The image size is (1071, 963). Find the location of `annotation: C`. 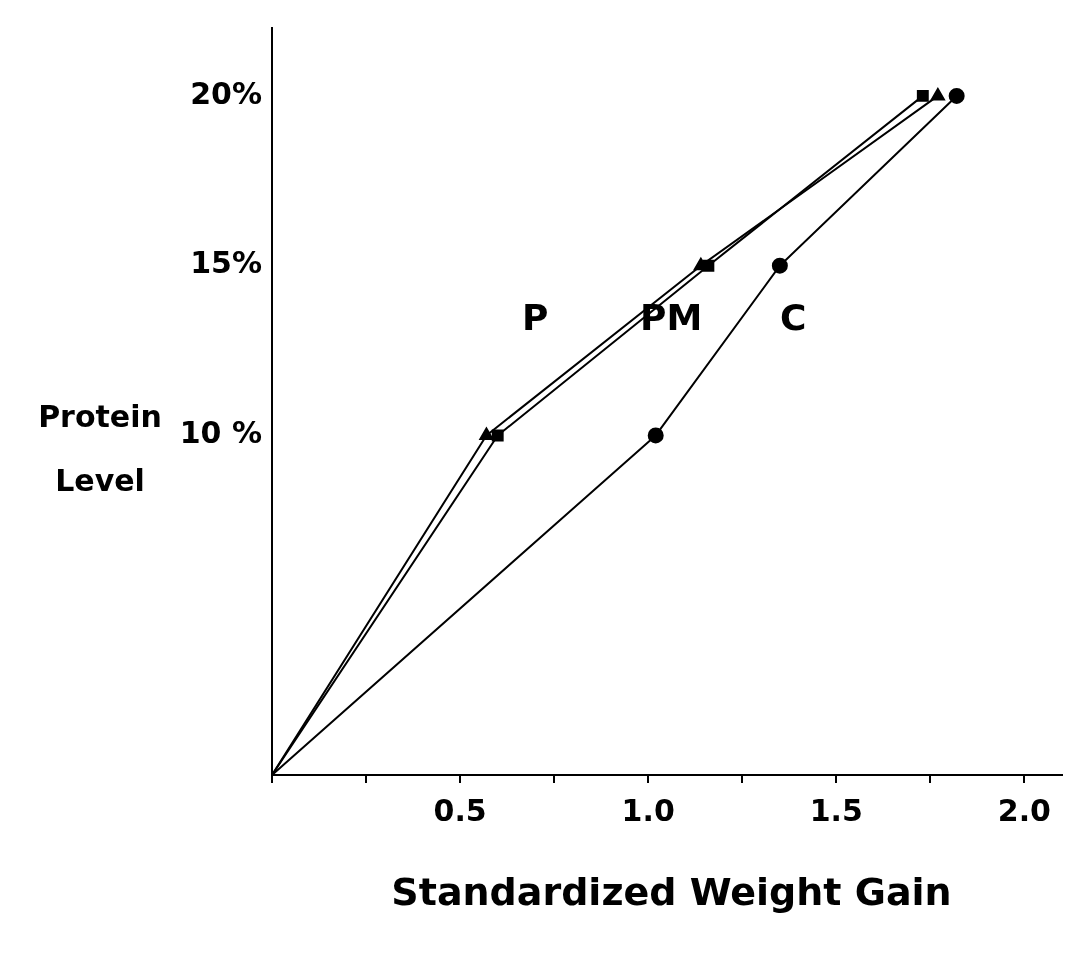

annotation: C is located at coordinates (793, 317).